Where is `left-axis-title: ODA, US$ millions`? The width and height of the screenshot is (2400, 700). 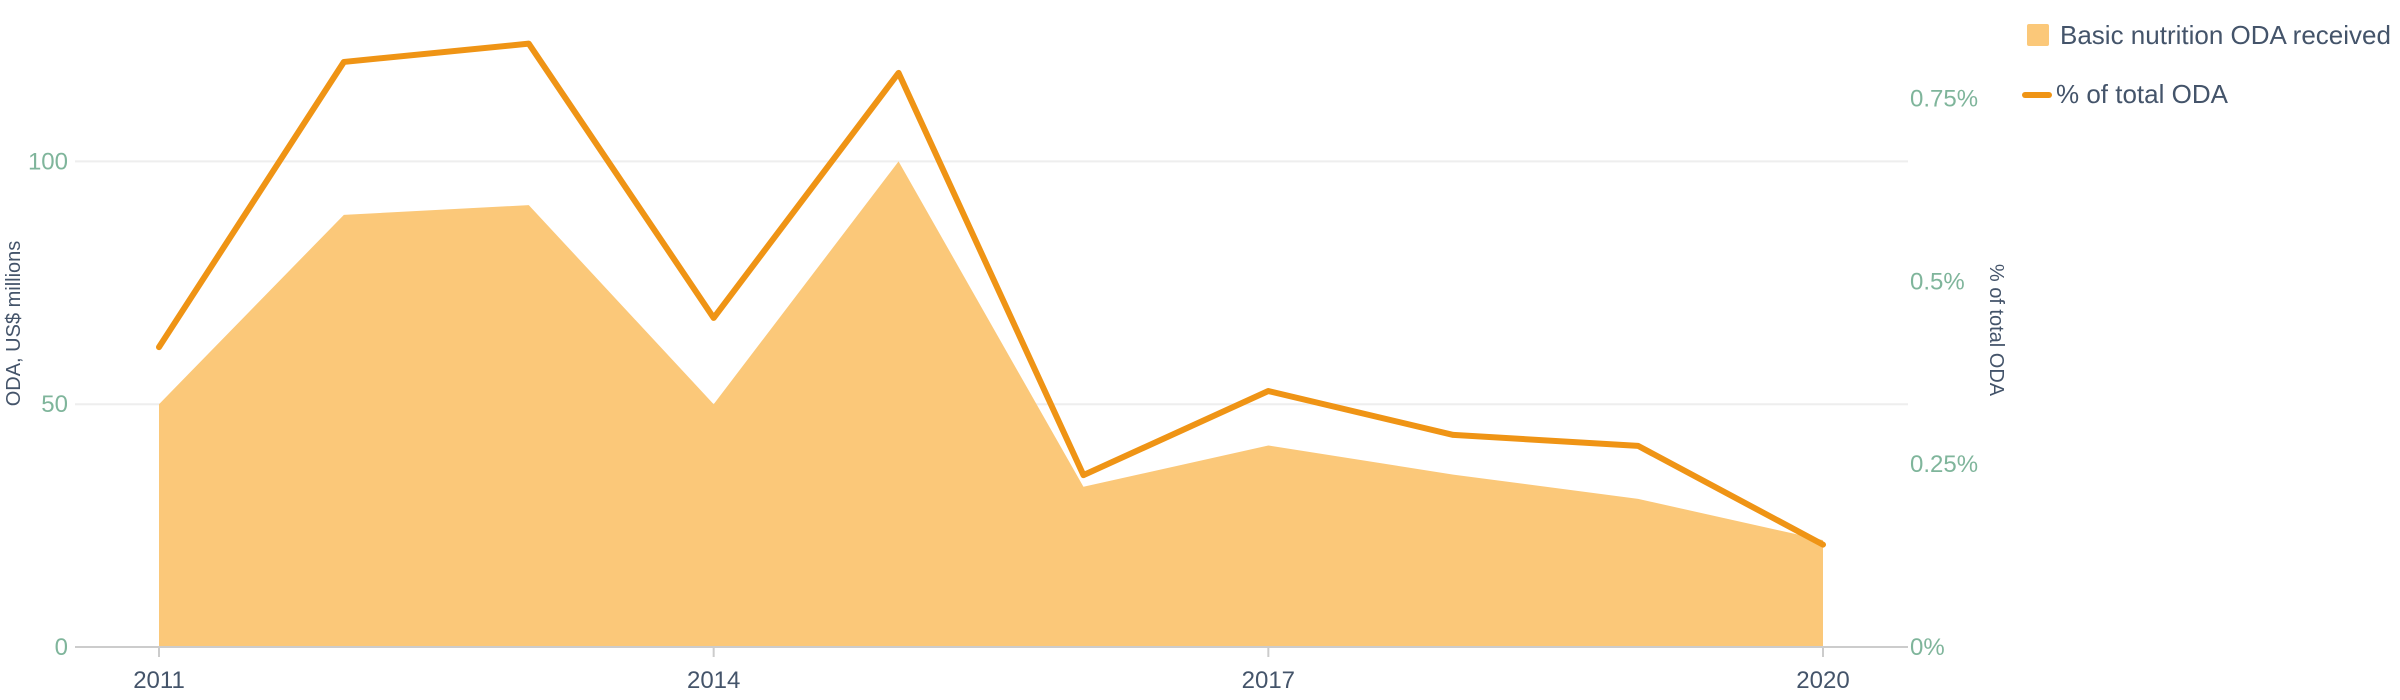
left-axis-title: ODA, US$ millions is located at coordinates (14, 324).